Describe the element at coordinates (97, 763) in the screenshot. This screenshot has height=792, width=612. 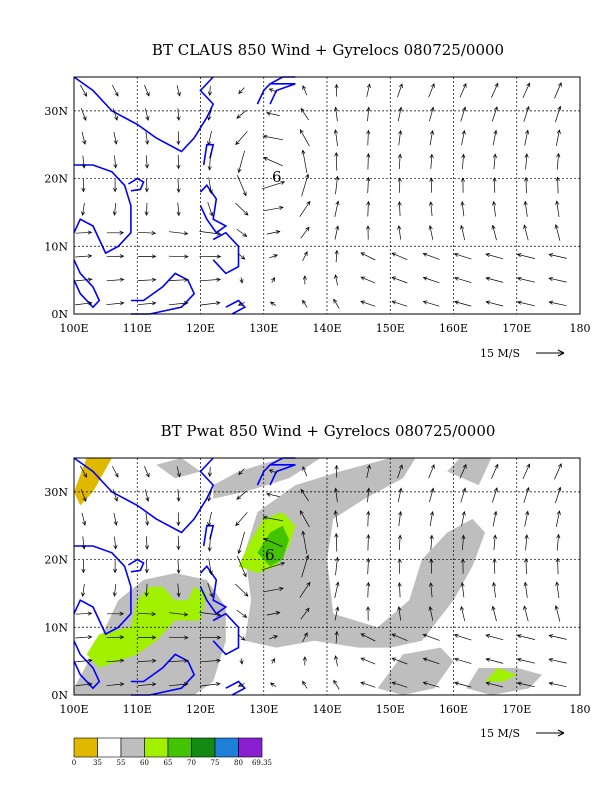
I see `colorbar-label: 35` at that location.